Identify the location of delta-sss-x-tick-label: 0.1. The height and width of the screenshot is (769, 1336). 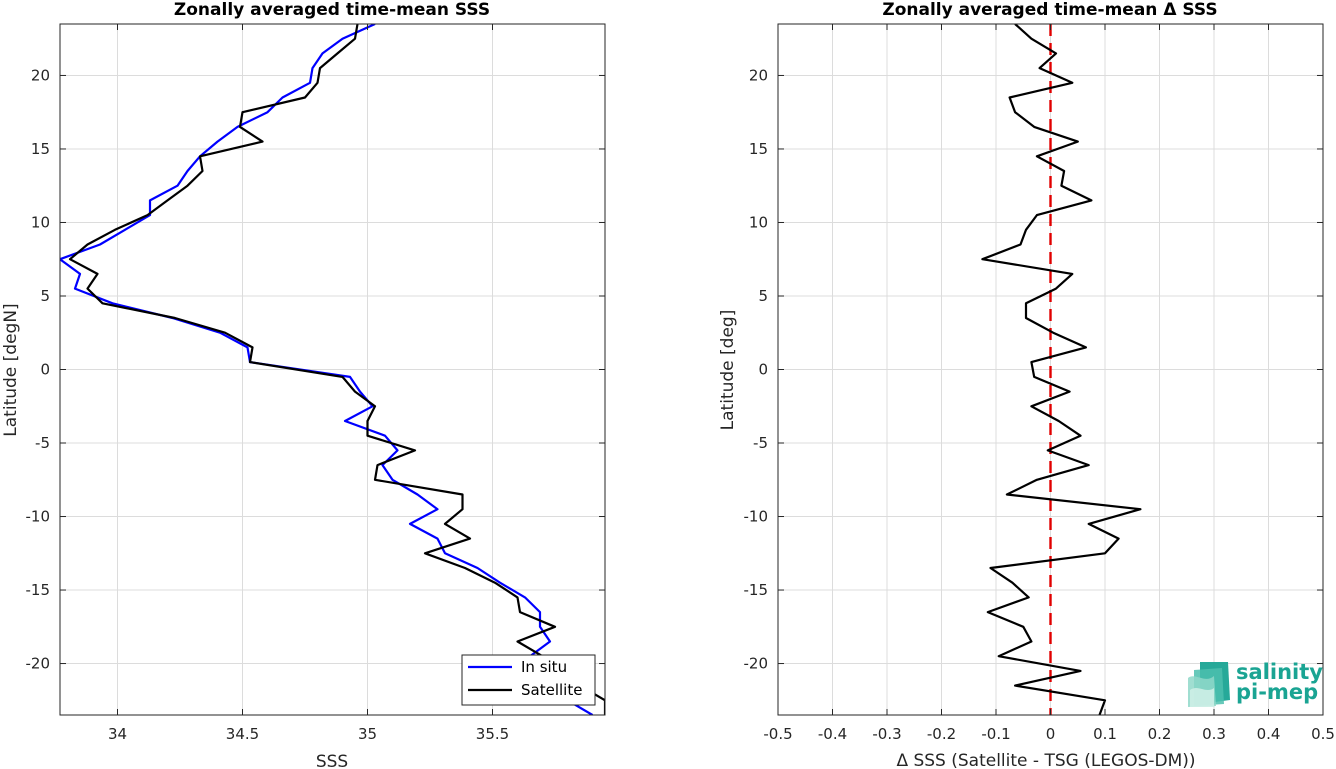
(1105, 734).